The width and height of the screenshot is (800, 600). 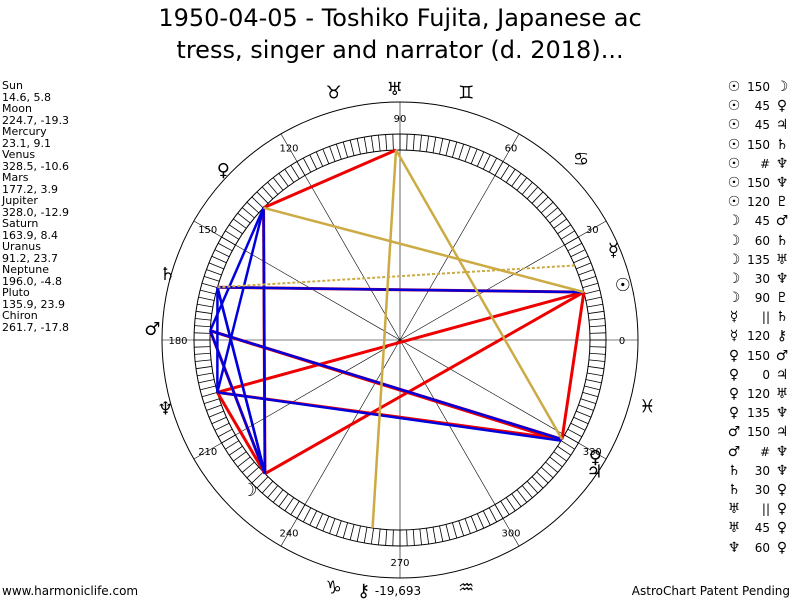 What do you see at coordinates (782, 125) in the screenshot?
I see `aspect-planet-b-icon: ♃` at bounding box center [782, 125].